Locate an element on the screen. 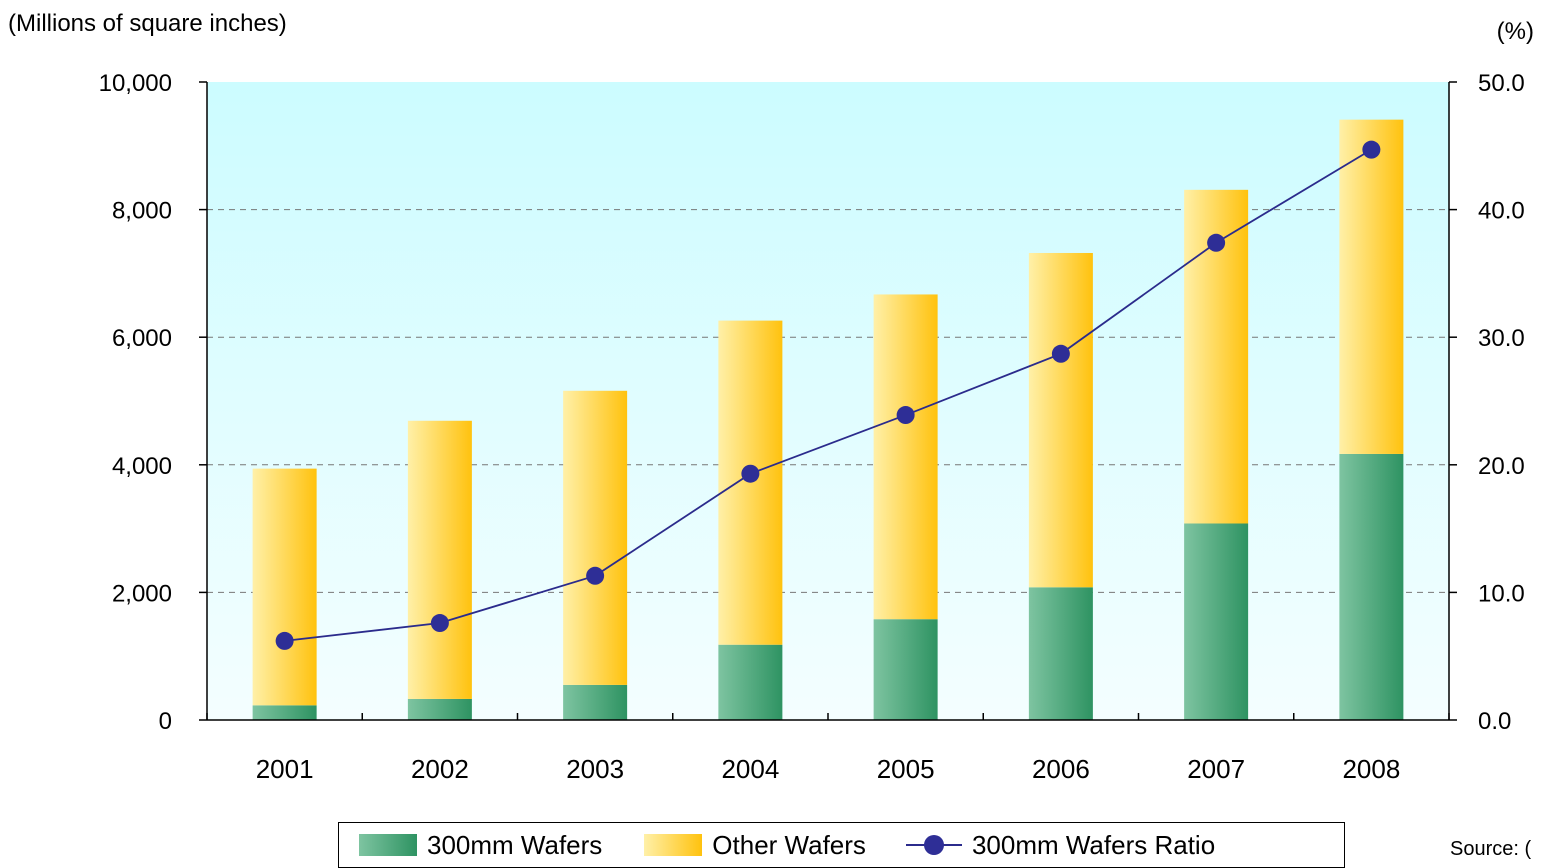  x-axis-tick-label: 2004 is located at coordinates (750, 769).